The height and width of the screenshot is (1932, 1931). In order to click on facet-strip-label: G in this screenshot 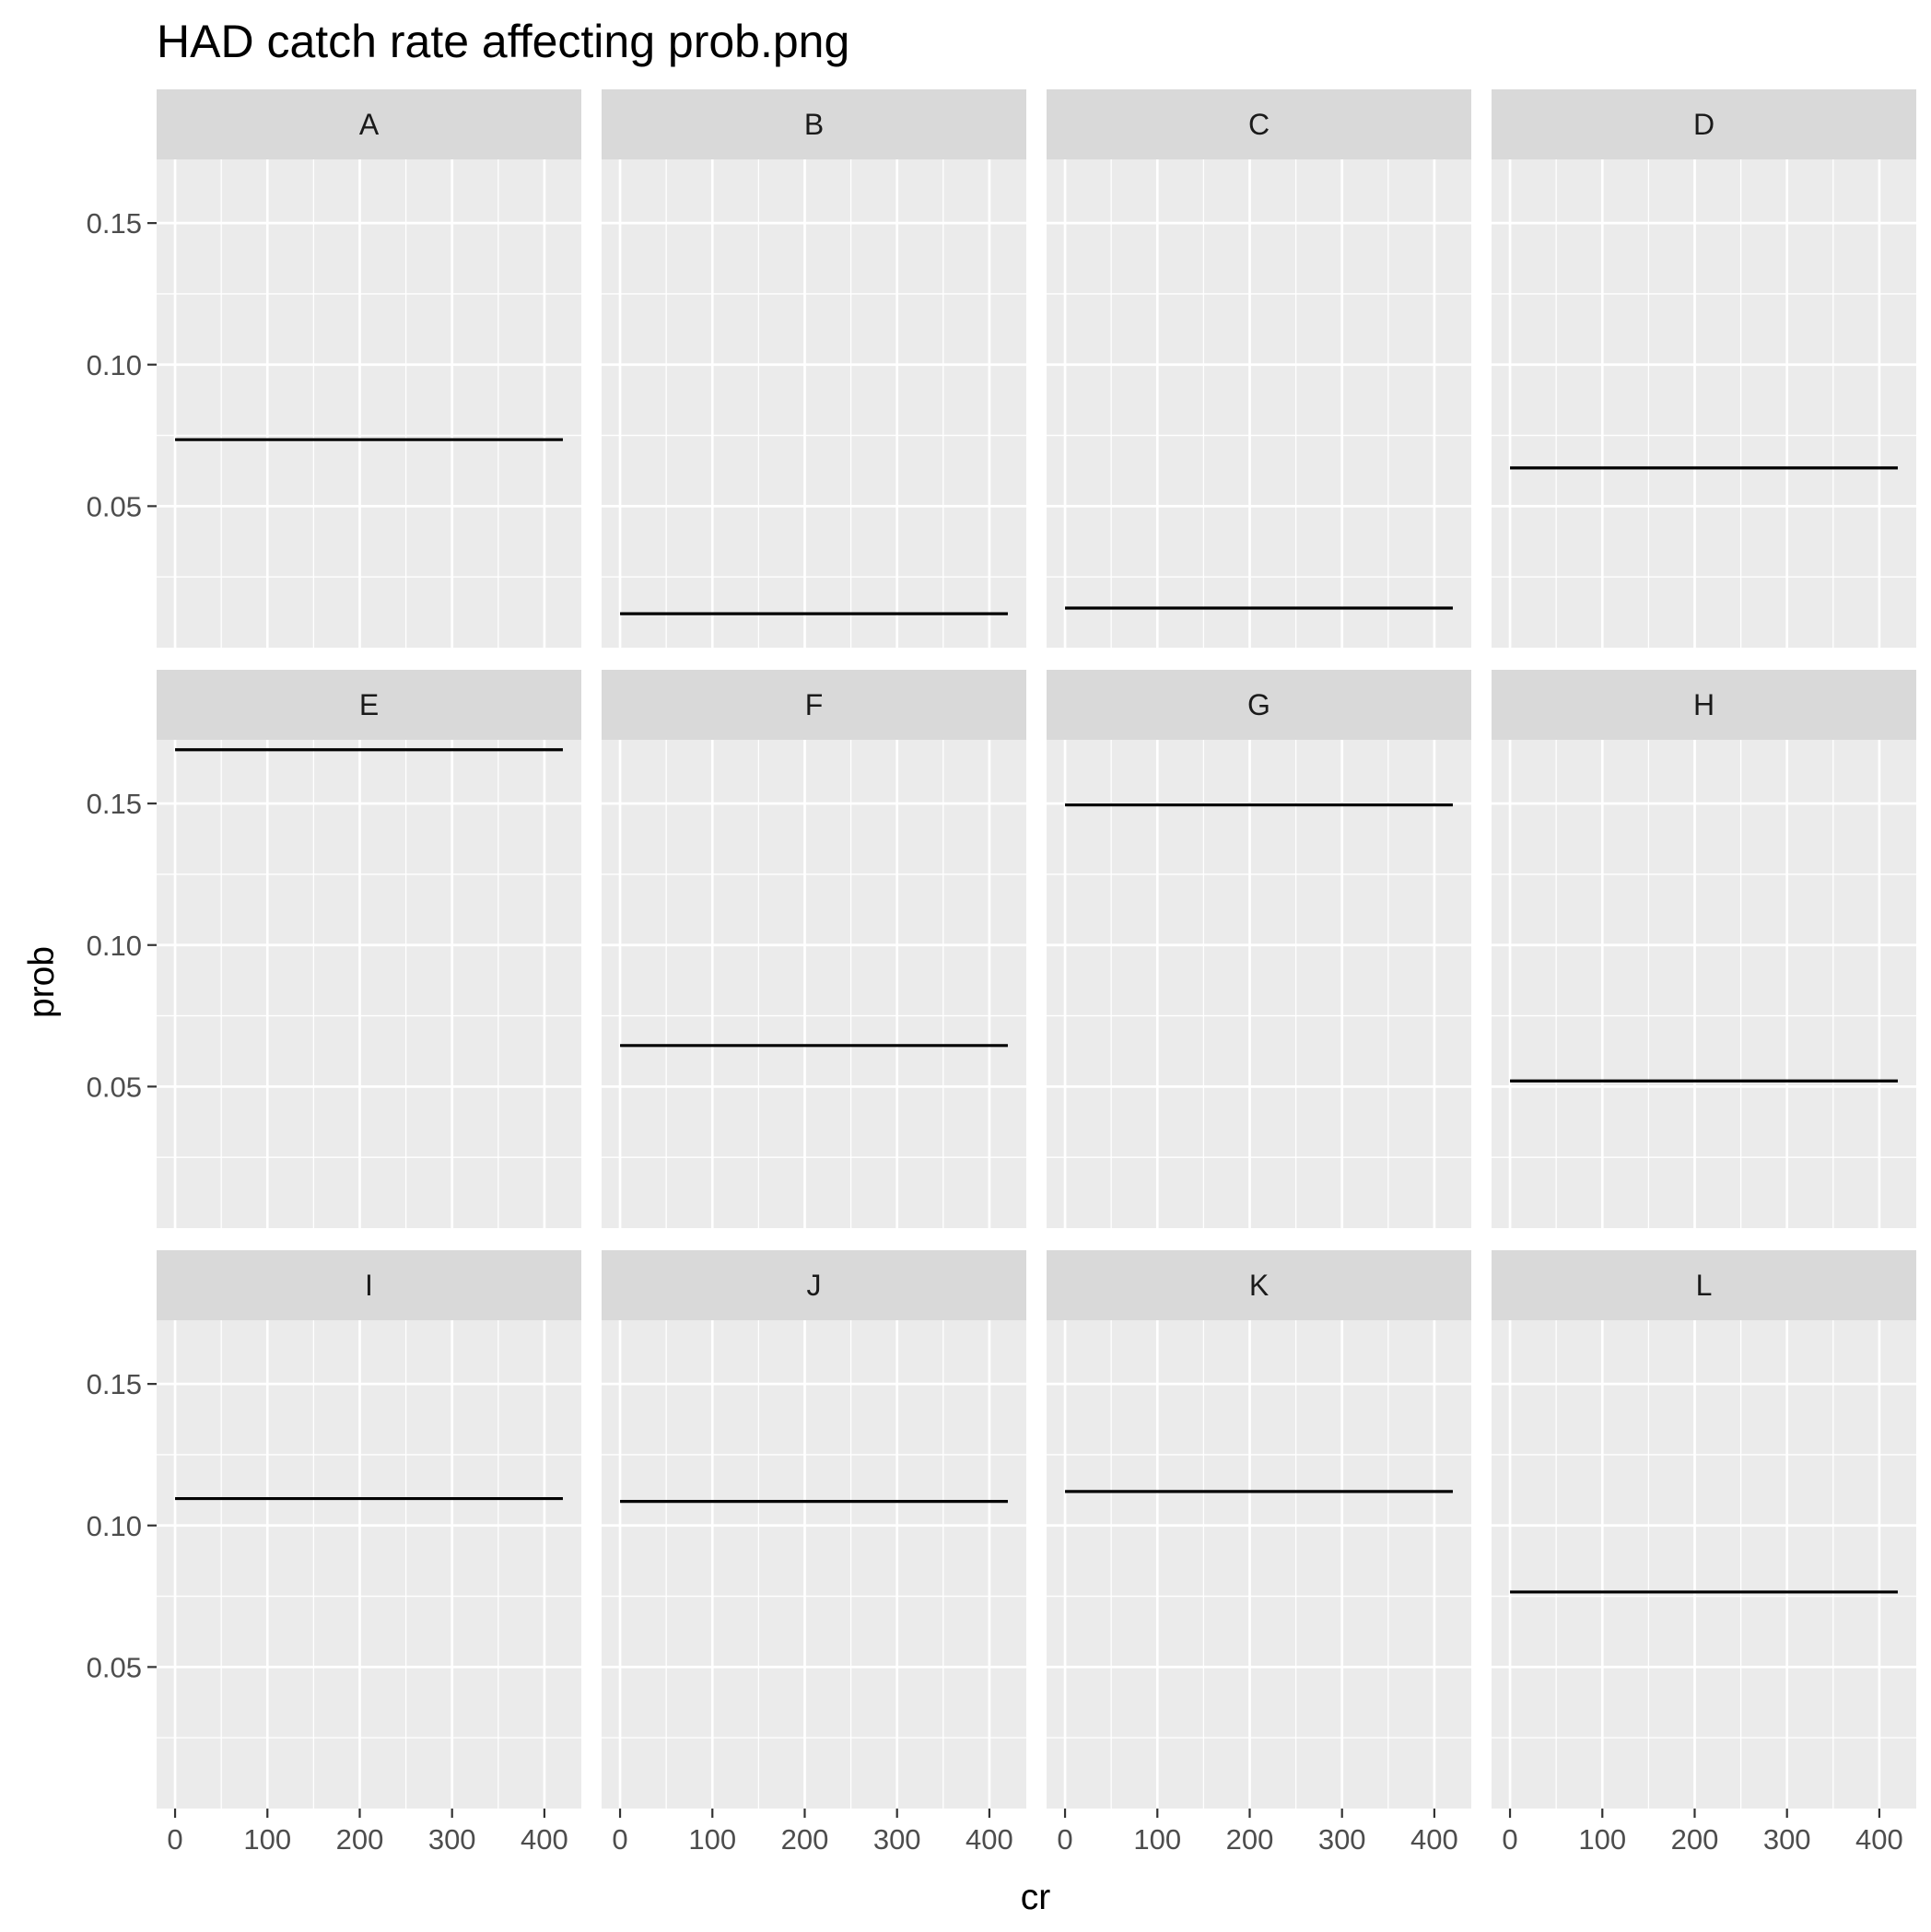, I will do `click(1258, 704)`.